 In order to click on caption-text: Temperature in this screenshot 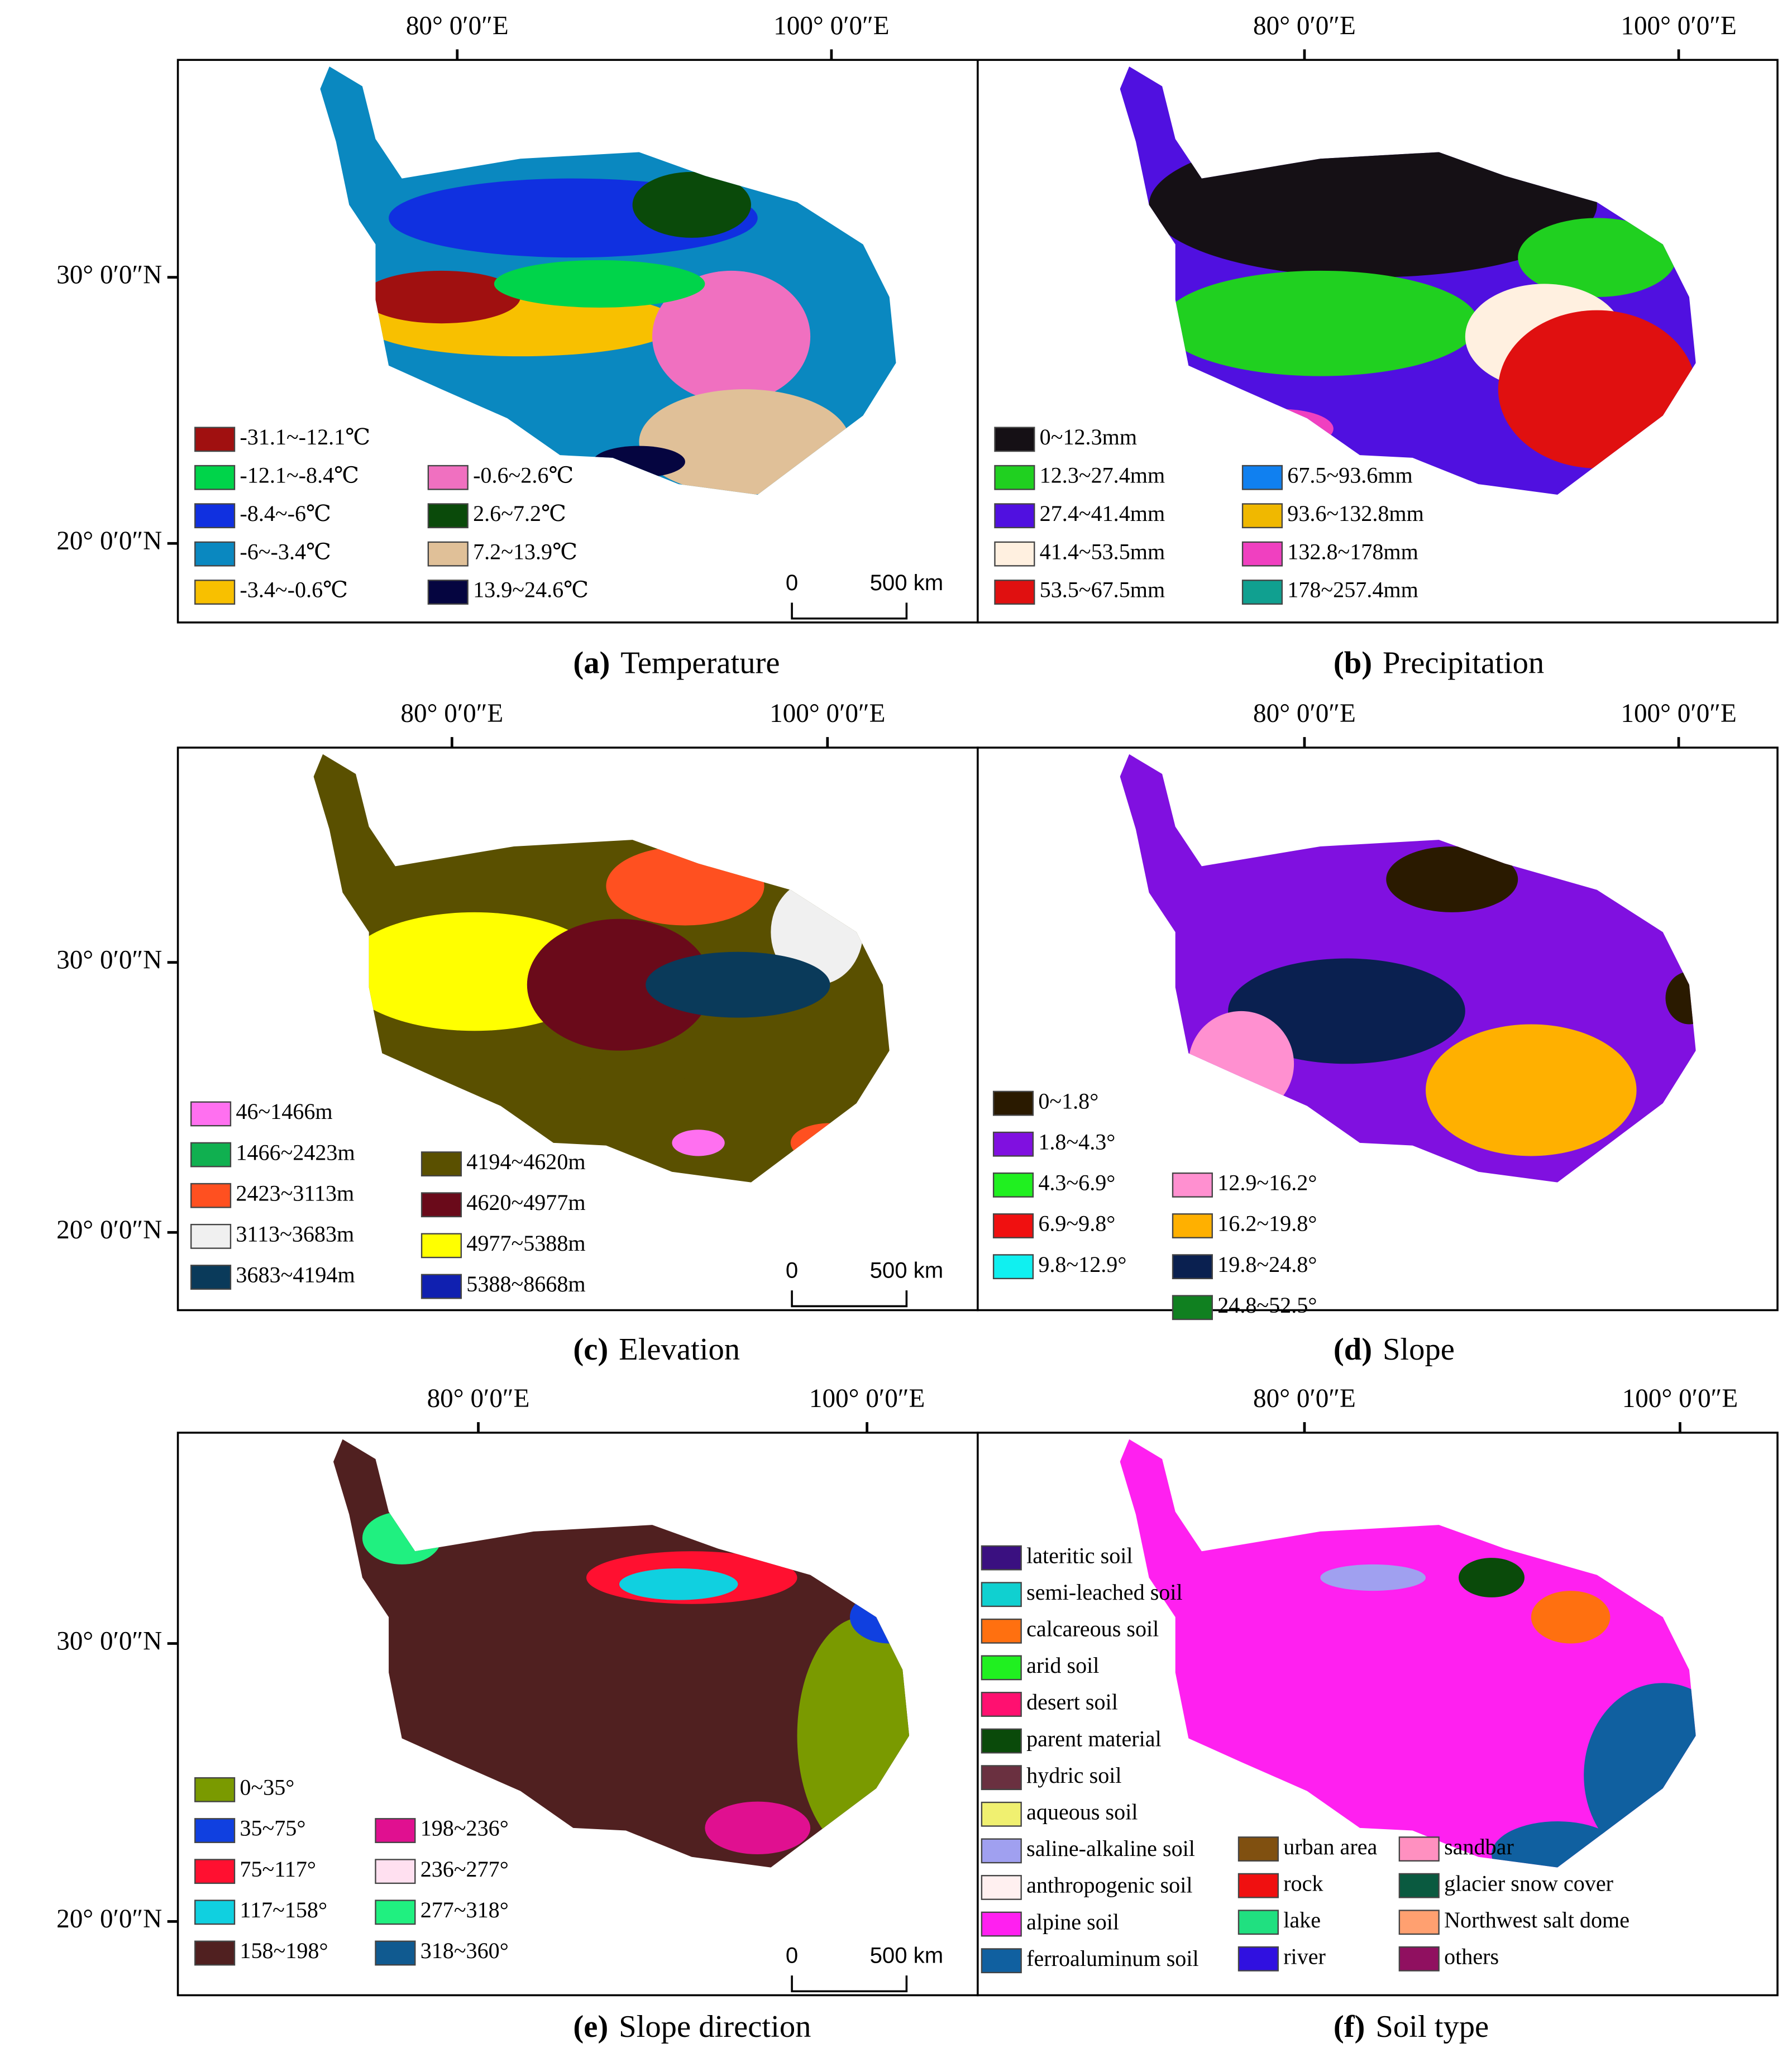, I will do `click(700, 663)`.